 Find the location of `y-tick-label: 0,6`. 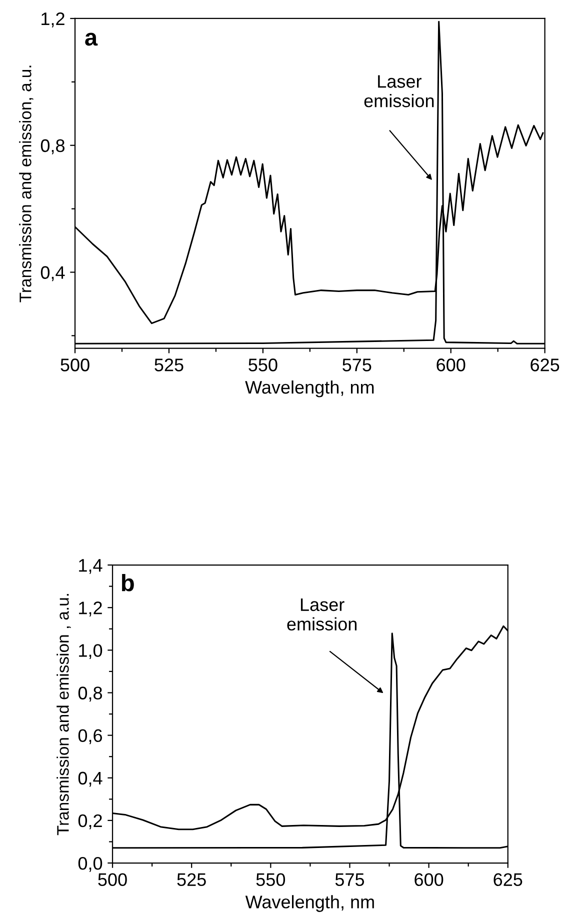

y-tick-label: 0,6 is located at coordinates (90, 736).